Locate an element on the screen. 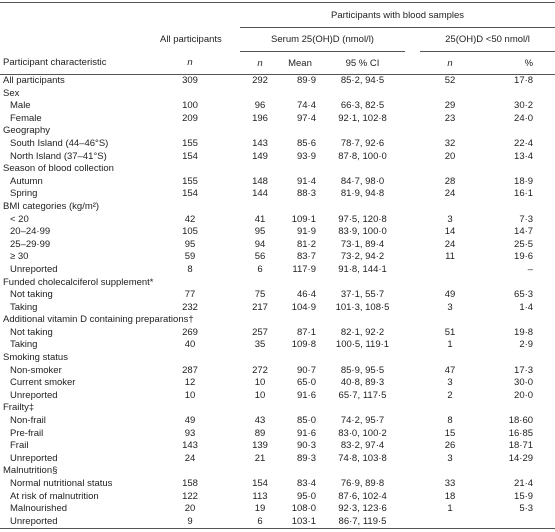 The image size is (555, 532). cell: 41 is located at coordinates (260, 219).